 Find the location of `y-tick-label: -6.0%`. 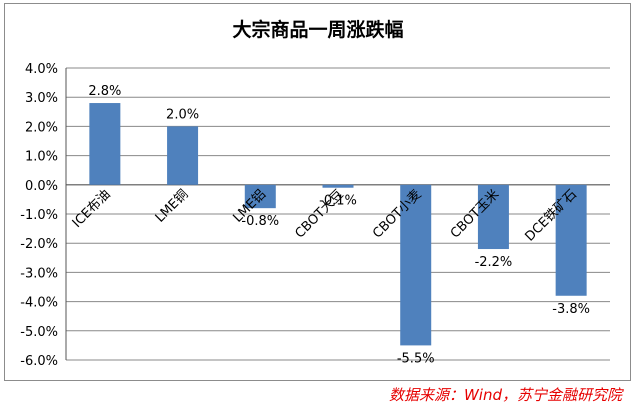

y-tick-label: -6.0% is located at coordinates (39, 361).